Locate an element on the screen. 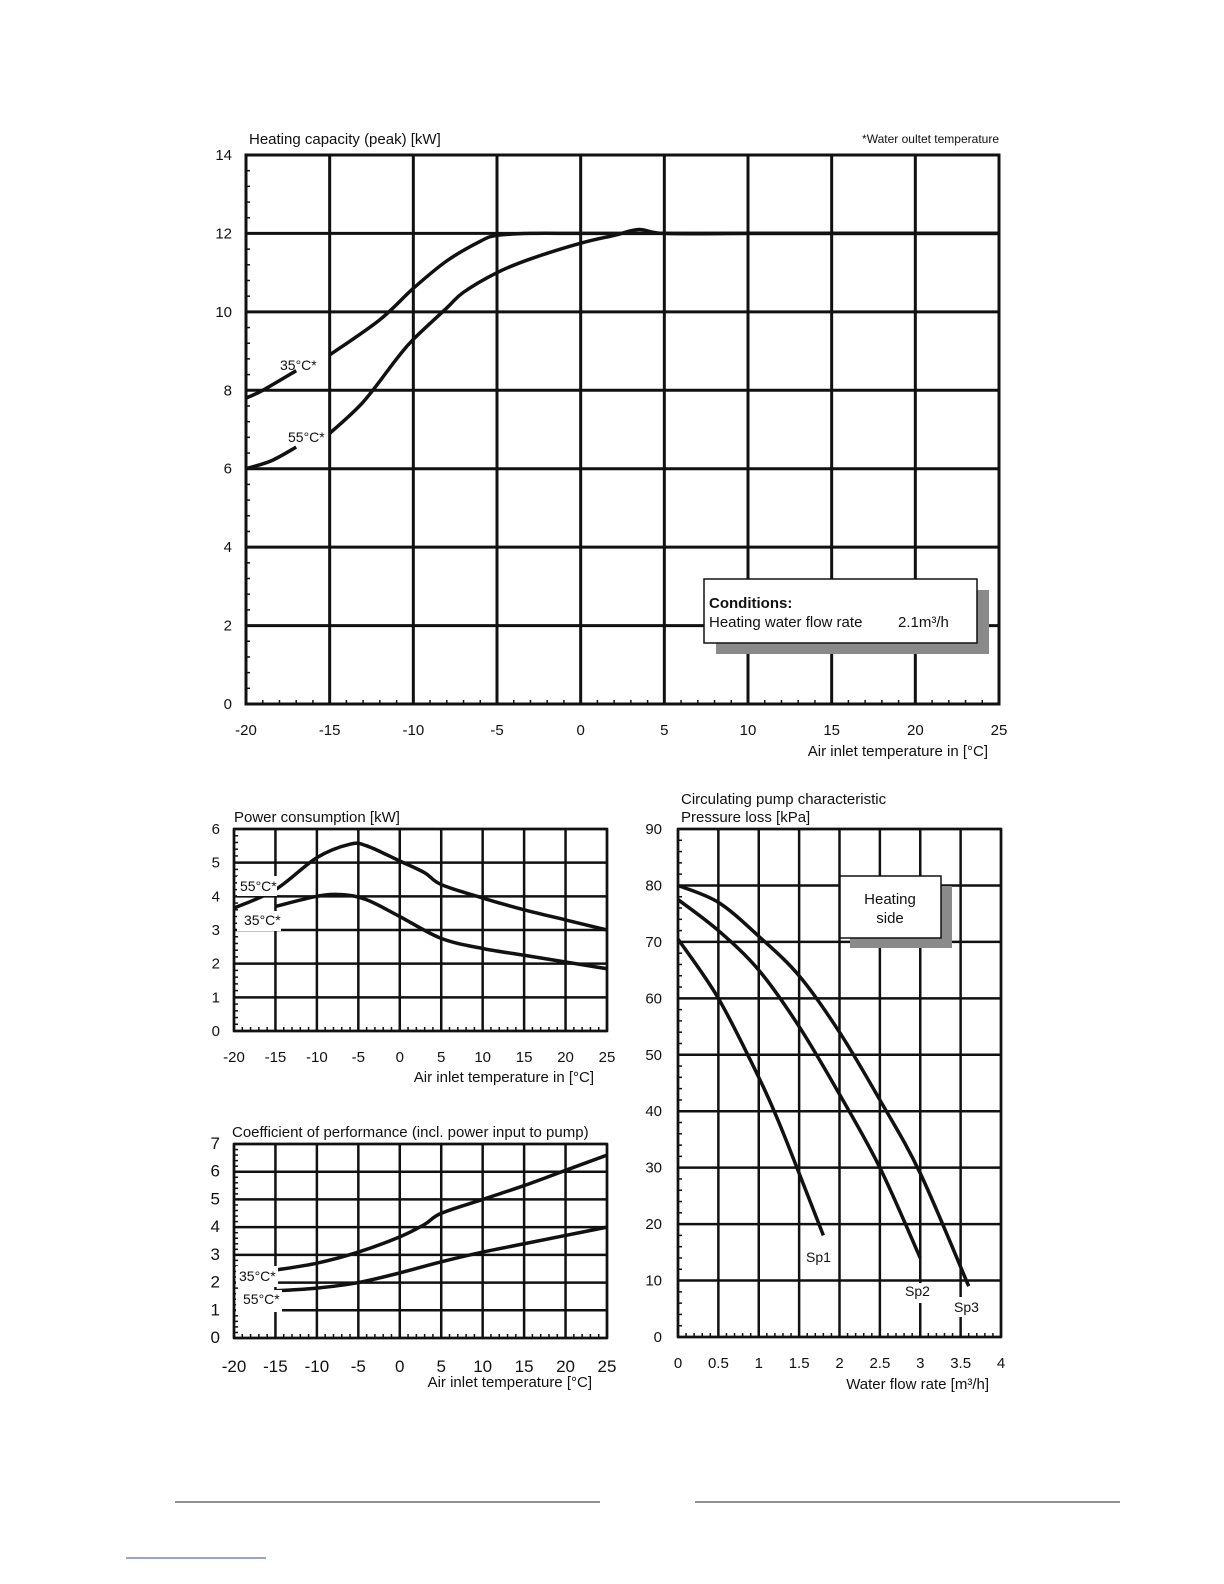 Image resolution: width=1224 pixels, height=1584 pixels. cop-x-tick-label: -5 is located at coordinates (358, 1366).